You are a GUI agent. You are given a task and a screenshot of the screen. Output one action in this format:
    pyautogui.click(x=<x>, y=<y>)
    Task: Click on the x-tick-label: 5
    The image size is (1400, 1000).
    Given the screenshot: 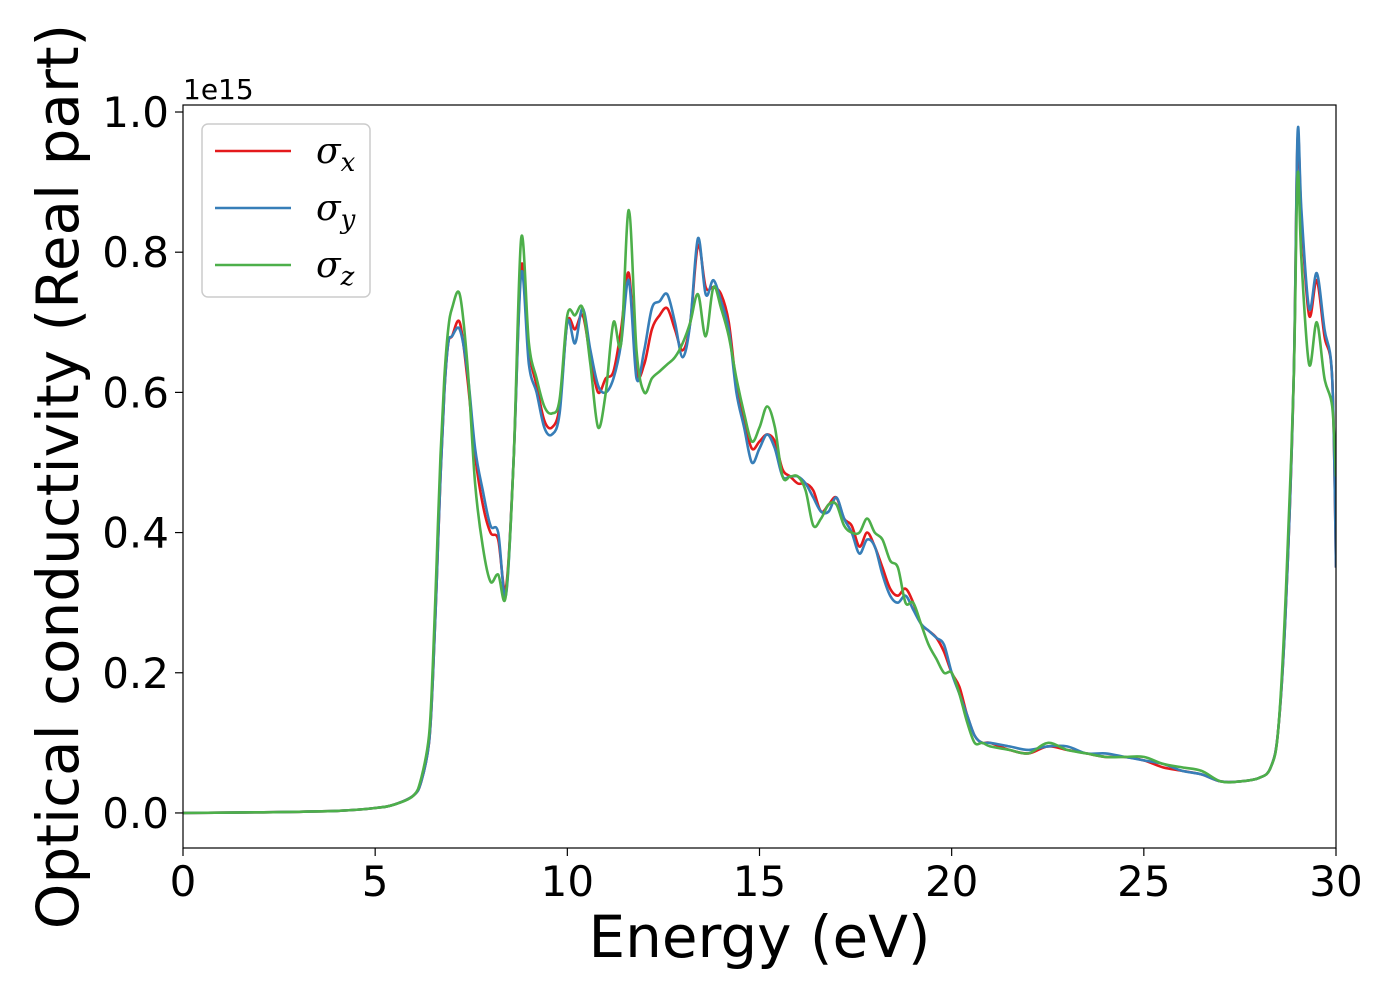 What is the action you would take?
    pyautogui.click(x=375, y=881)
    